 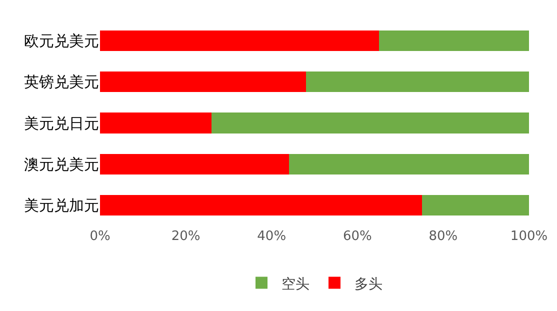 What do you see at coordinates (357, 236) in the screenshot?
I see `x-tick-label: 60%` at bounding box center [357, 236].